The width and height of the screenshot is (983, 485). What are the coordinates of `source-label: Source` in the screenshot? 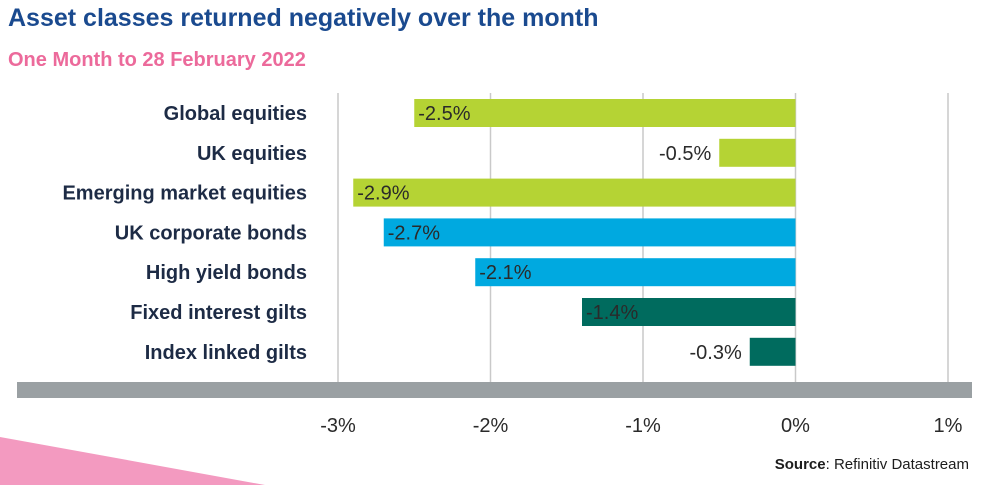 It's located at (800, 464).